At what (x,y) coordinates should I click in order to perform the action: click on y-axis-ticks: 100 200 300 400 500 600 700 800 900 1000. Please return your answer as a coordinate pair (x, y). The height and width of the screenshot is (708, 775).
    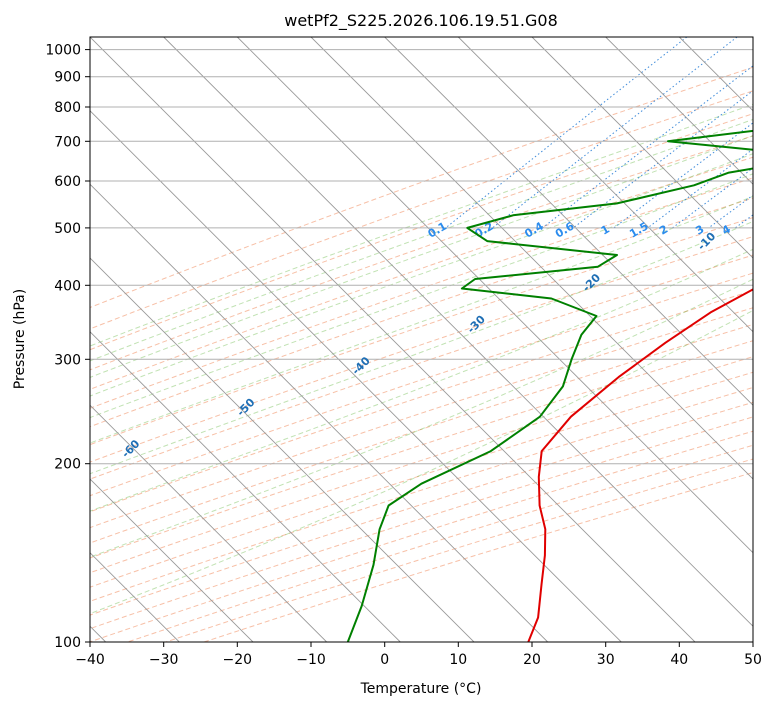
    Looking at the image, I should click on (67, 347).